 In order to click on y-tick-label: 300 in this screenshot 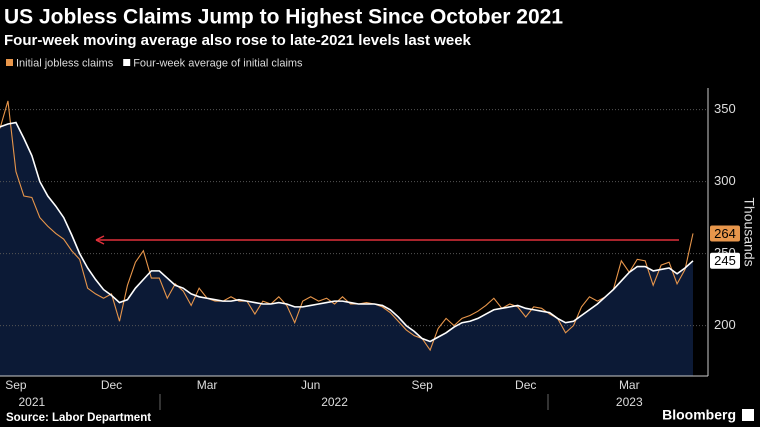, I will do `click(725, 180)`.